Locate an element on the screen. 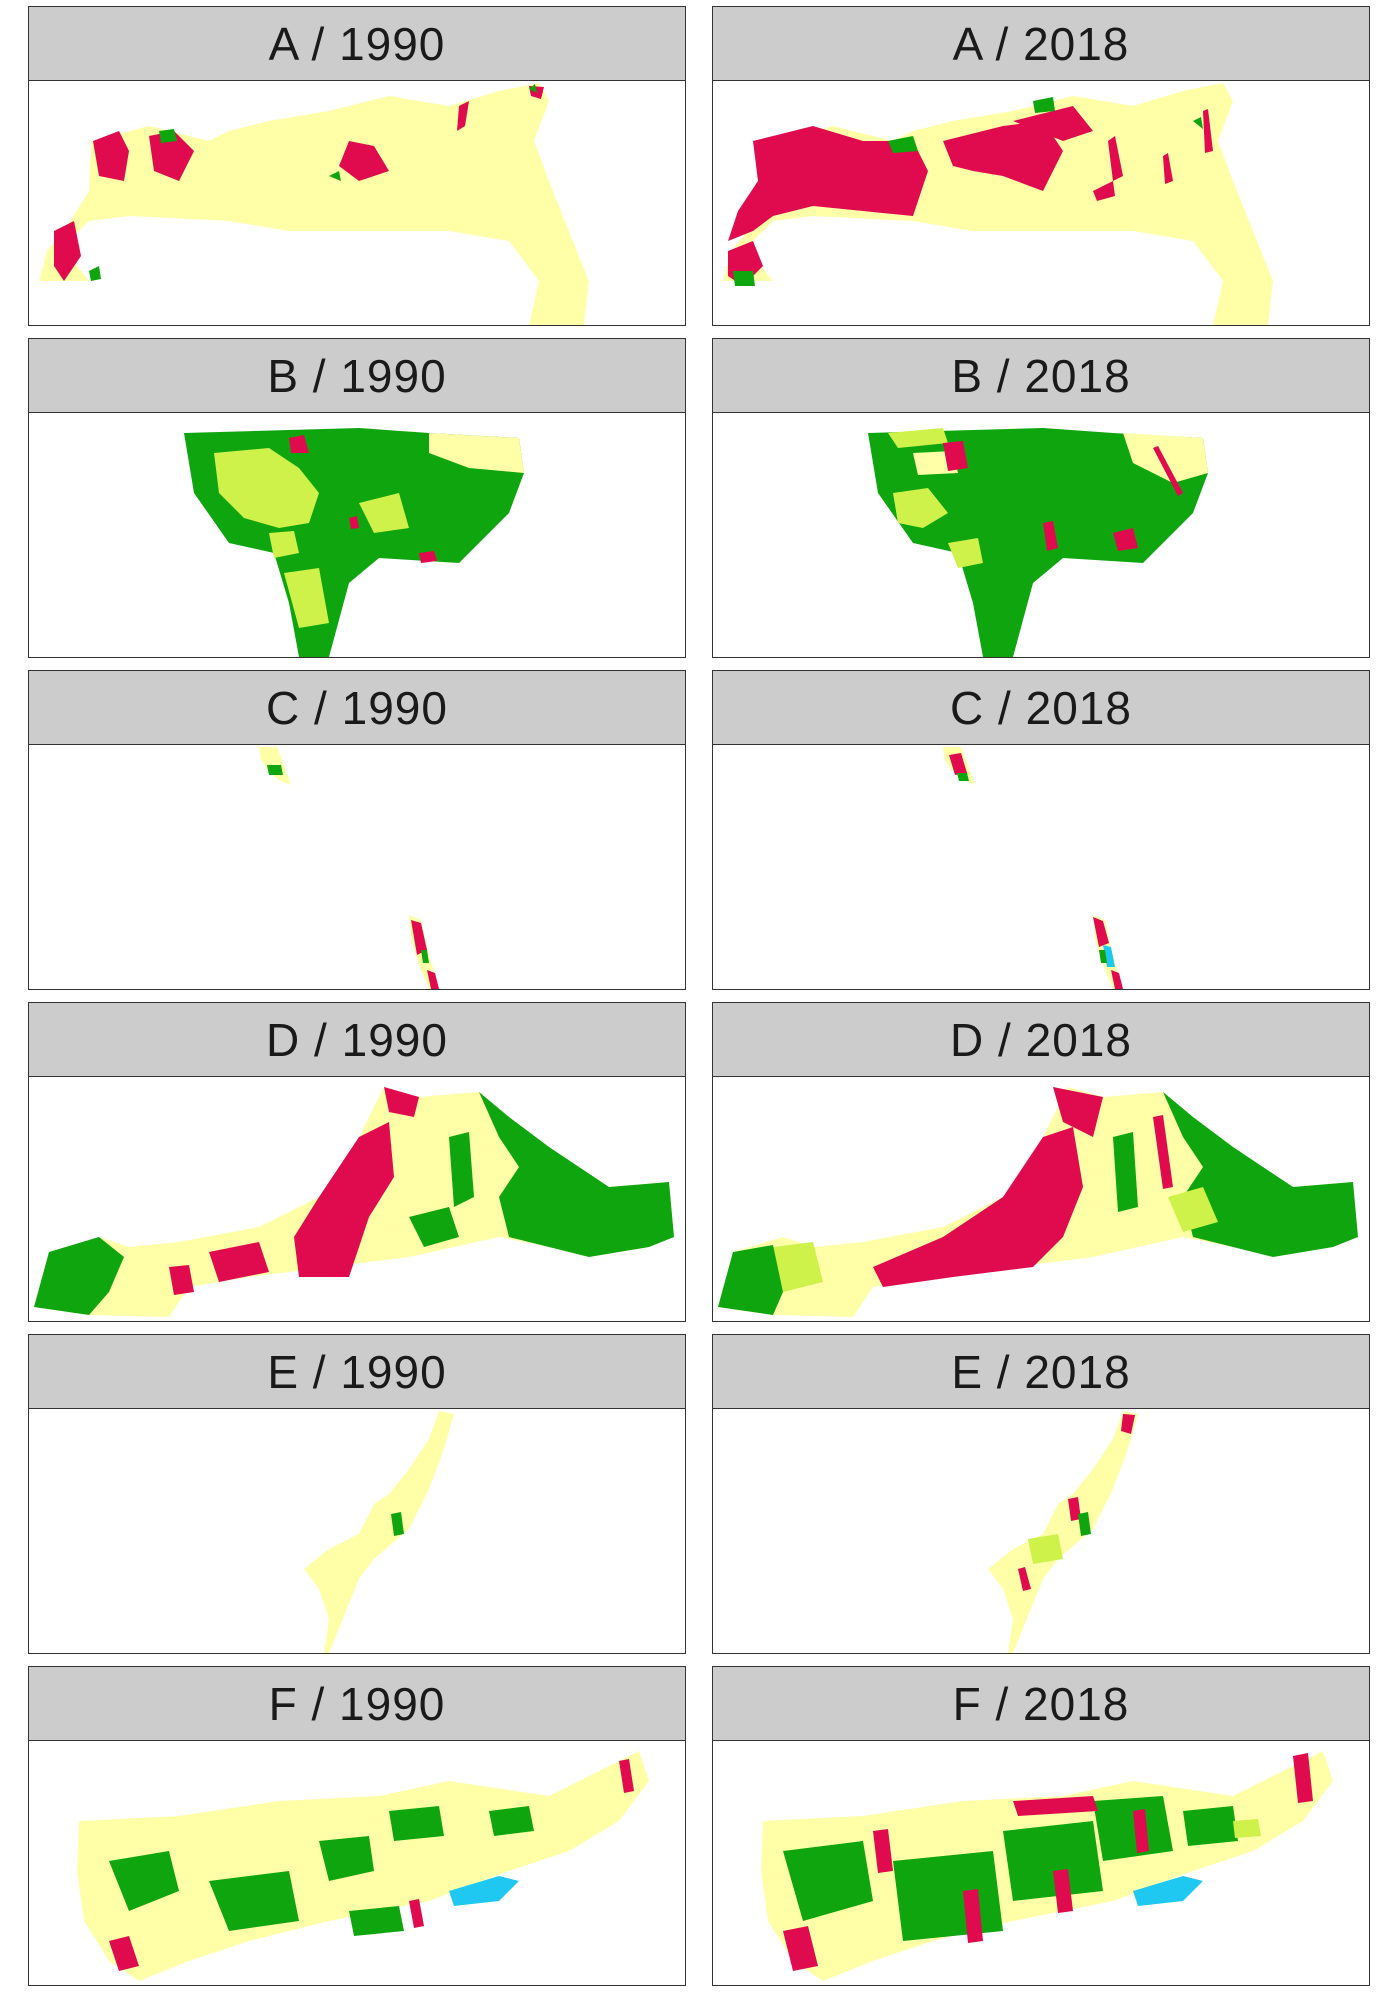 This screenshot has width=1400, height=2000. map-e-2018 is located at coordinates (1041, 1531).